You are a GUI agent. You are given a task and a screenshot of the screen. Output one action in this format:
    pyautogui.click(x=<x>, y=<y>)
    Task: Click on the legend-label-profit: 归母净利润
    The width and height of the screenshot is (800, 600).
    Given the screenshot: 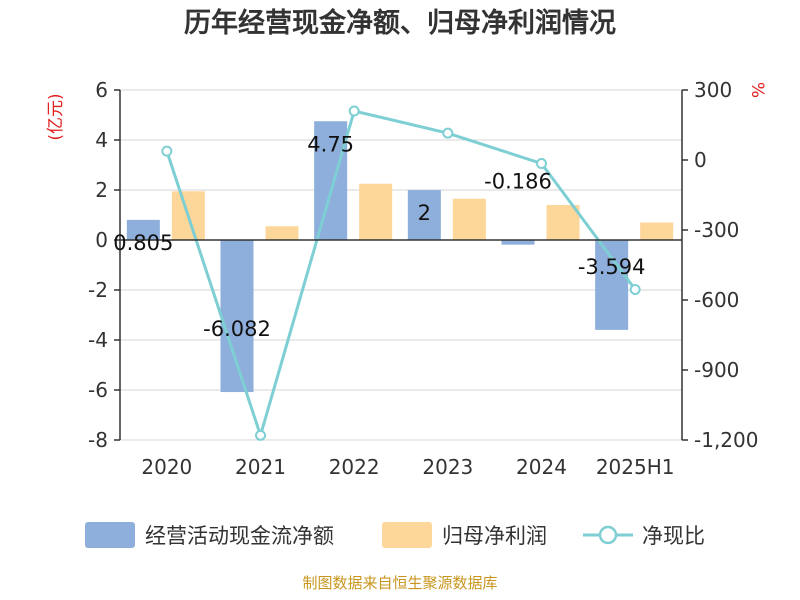 What is the action you would take?
    pyautogui.click(x=494, y=536)
    